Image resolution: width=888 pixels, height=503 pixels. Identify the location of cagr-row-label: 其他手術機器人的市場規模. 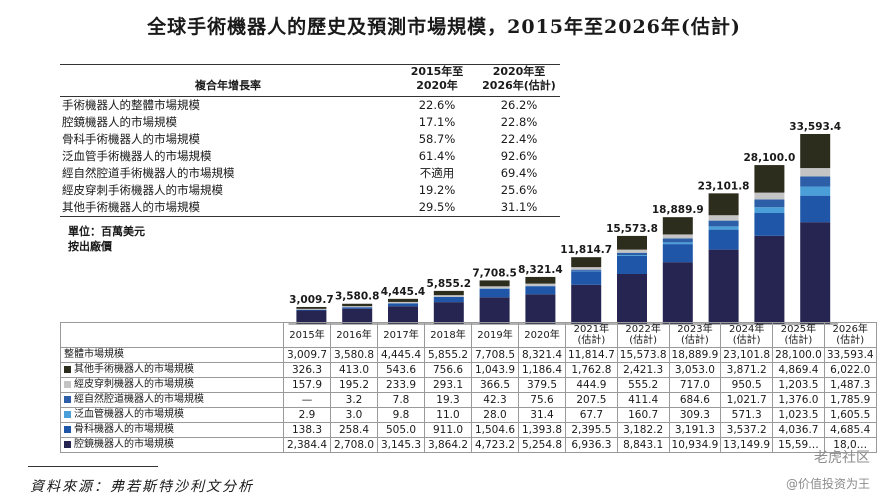
(228, 208).